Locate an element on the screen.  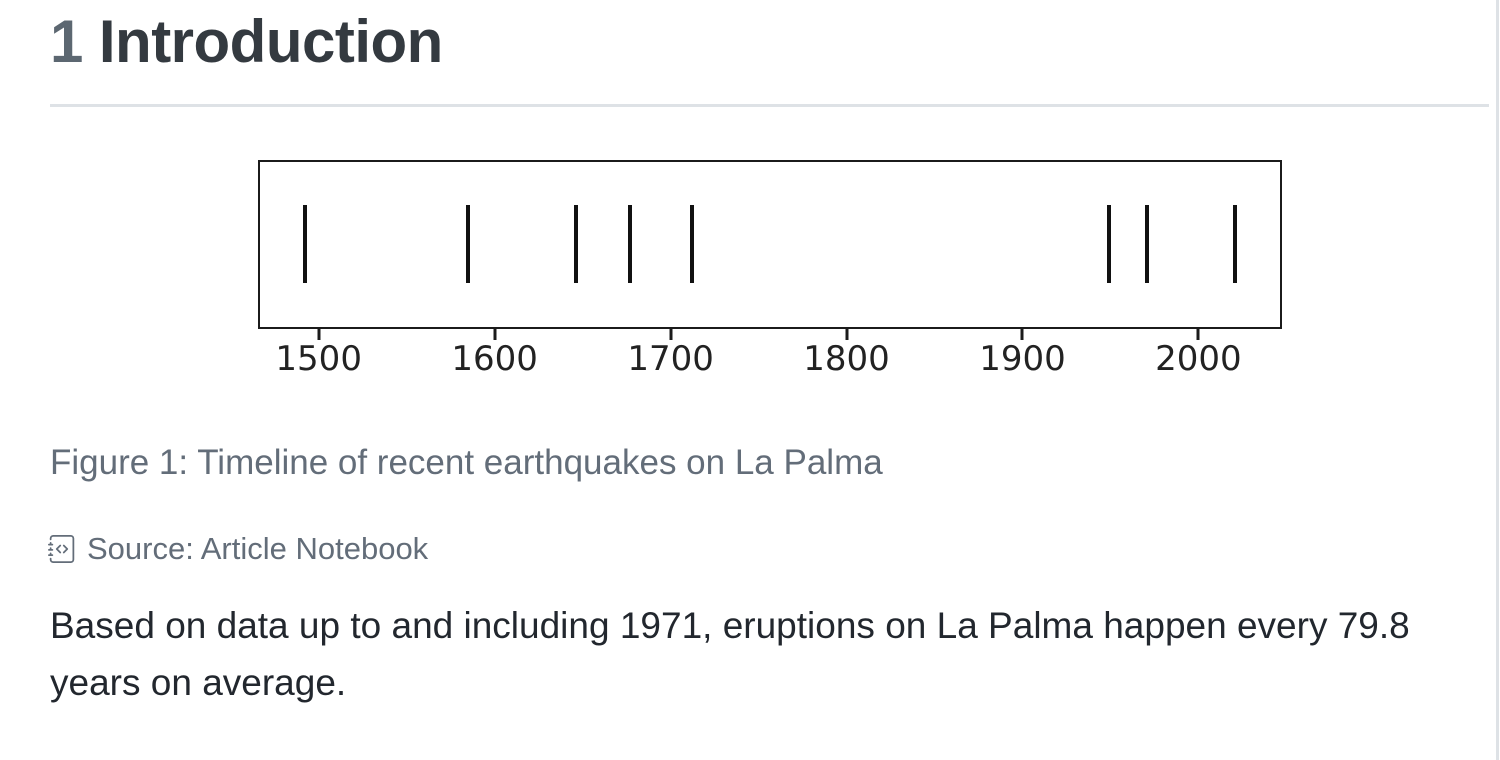
source-label: Source: Article Notebook is located at coordinates (258, 548).